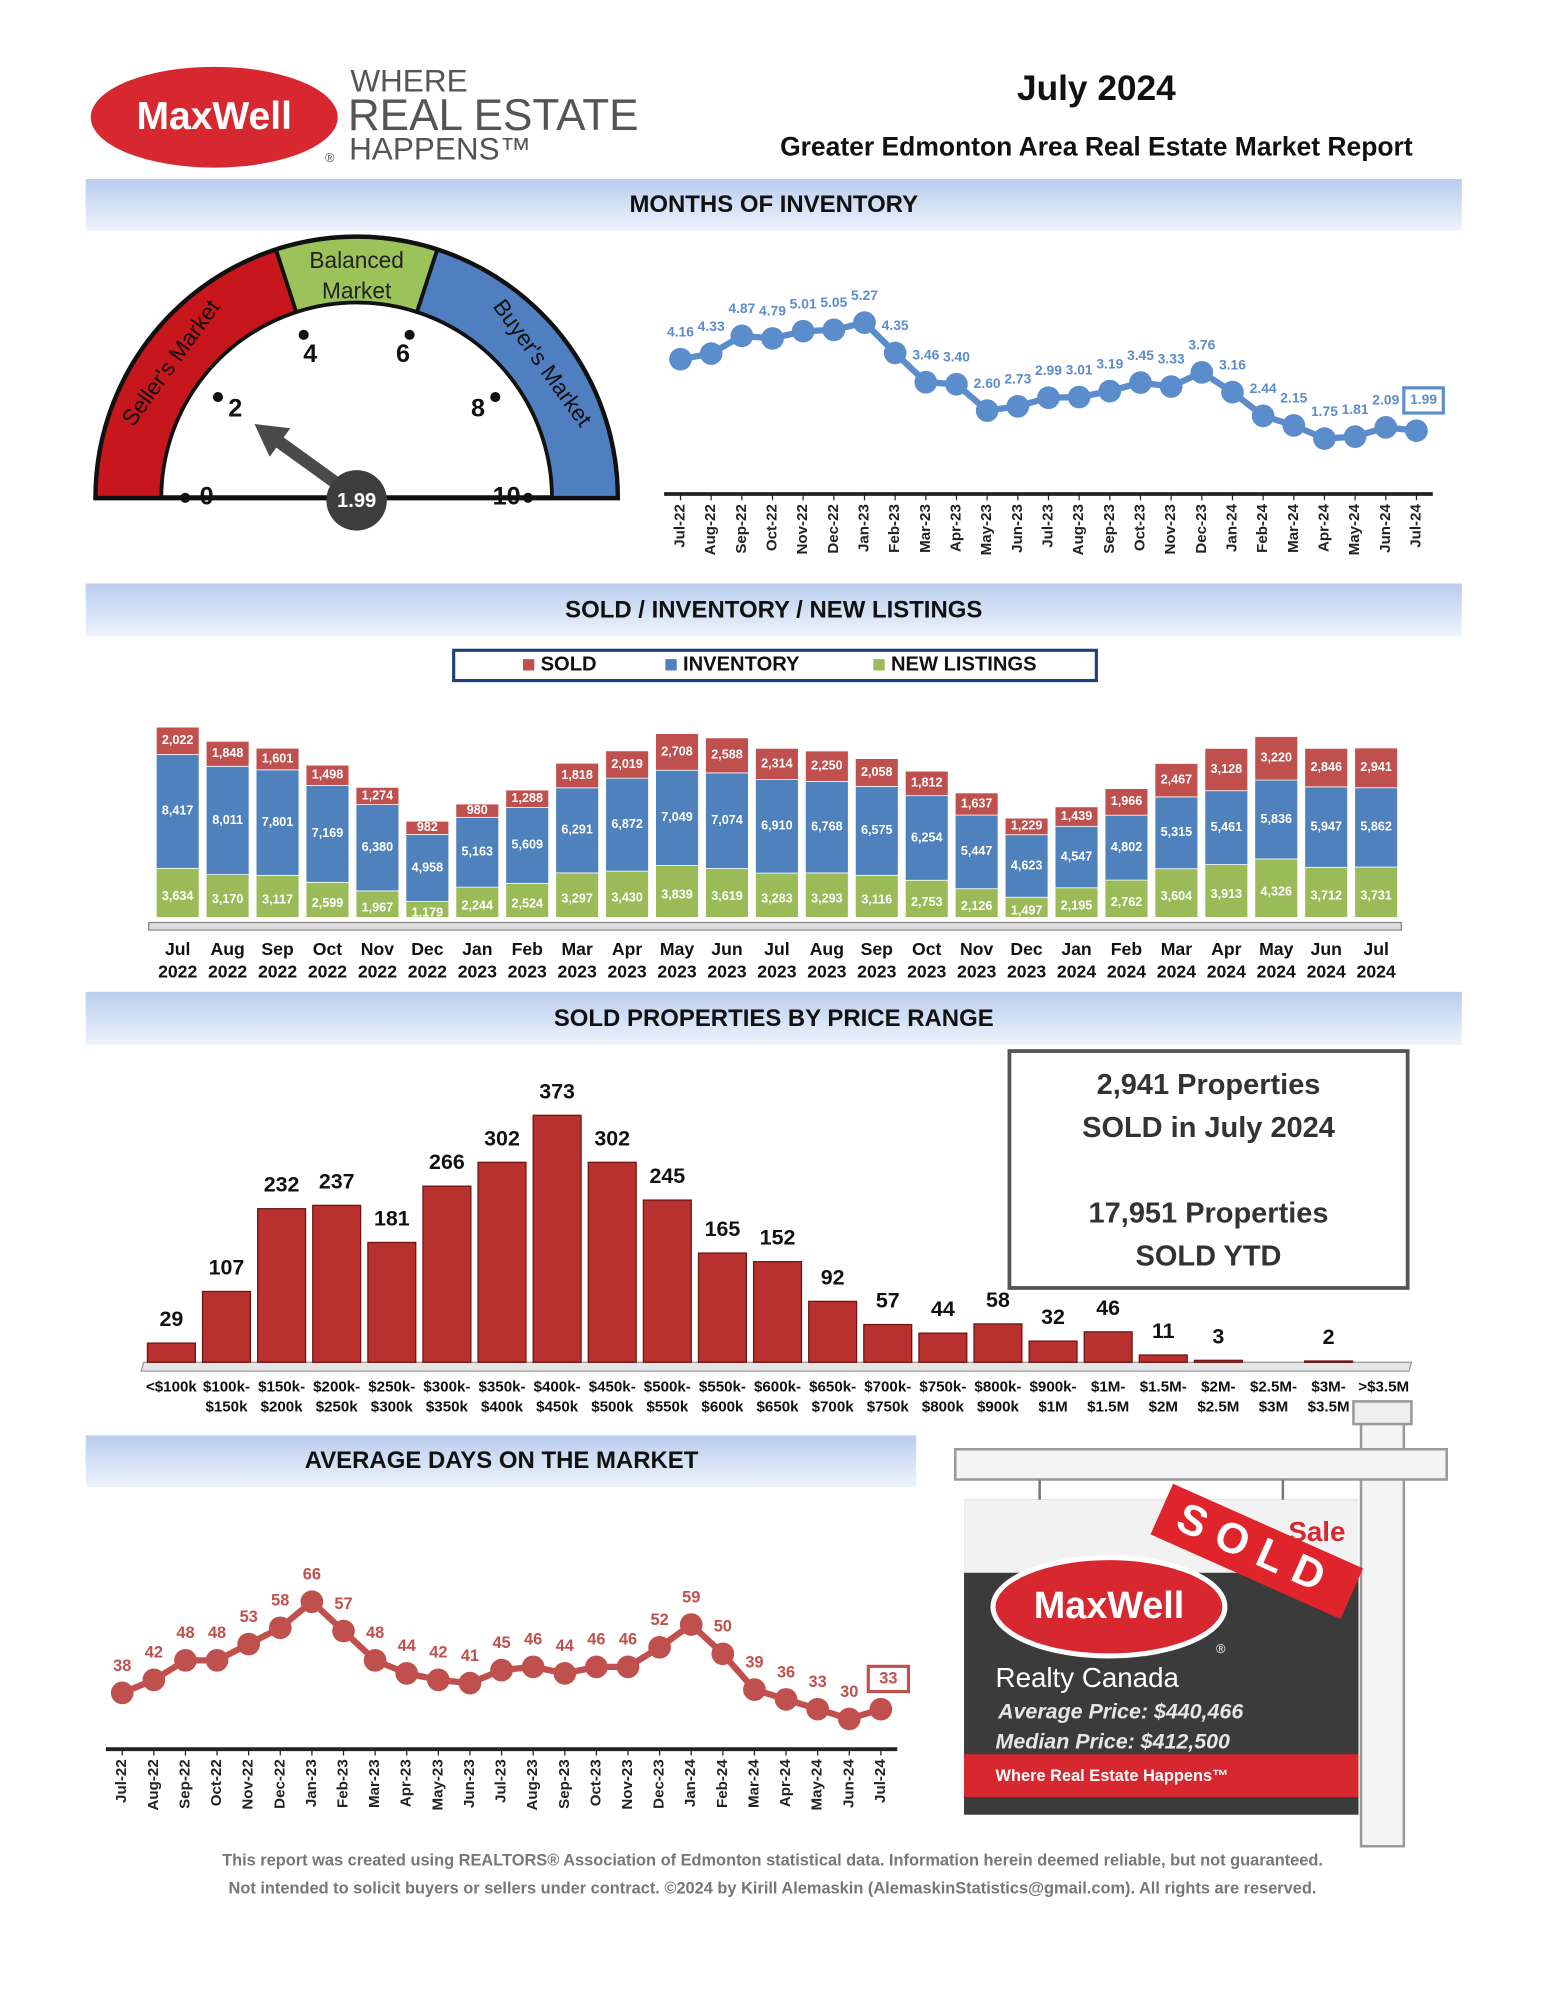 Image resolution: width=1545 pixels, height=2000 pixels. Describe the element at coordinates (659, 1784) in the screenshot. I see `x-tick-label: Dec-23` at that location.